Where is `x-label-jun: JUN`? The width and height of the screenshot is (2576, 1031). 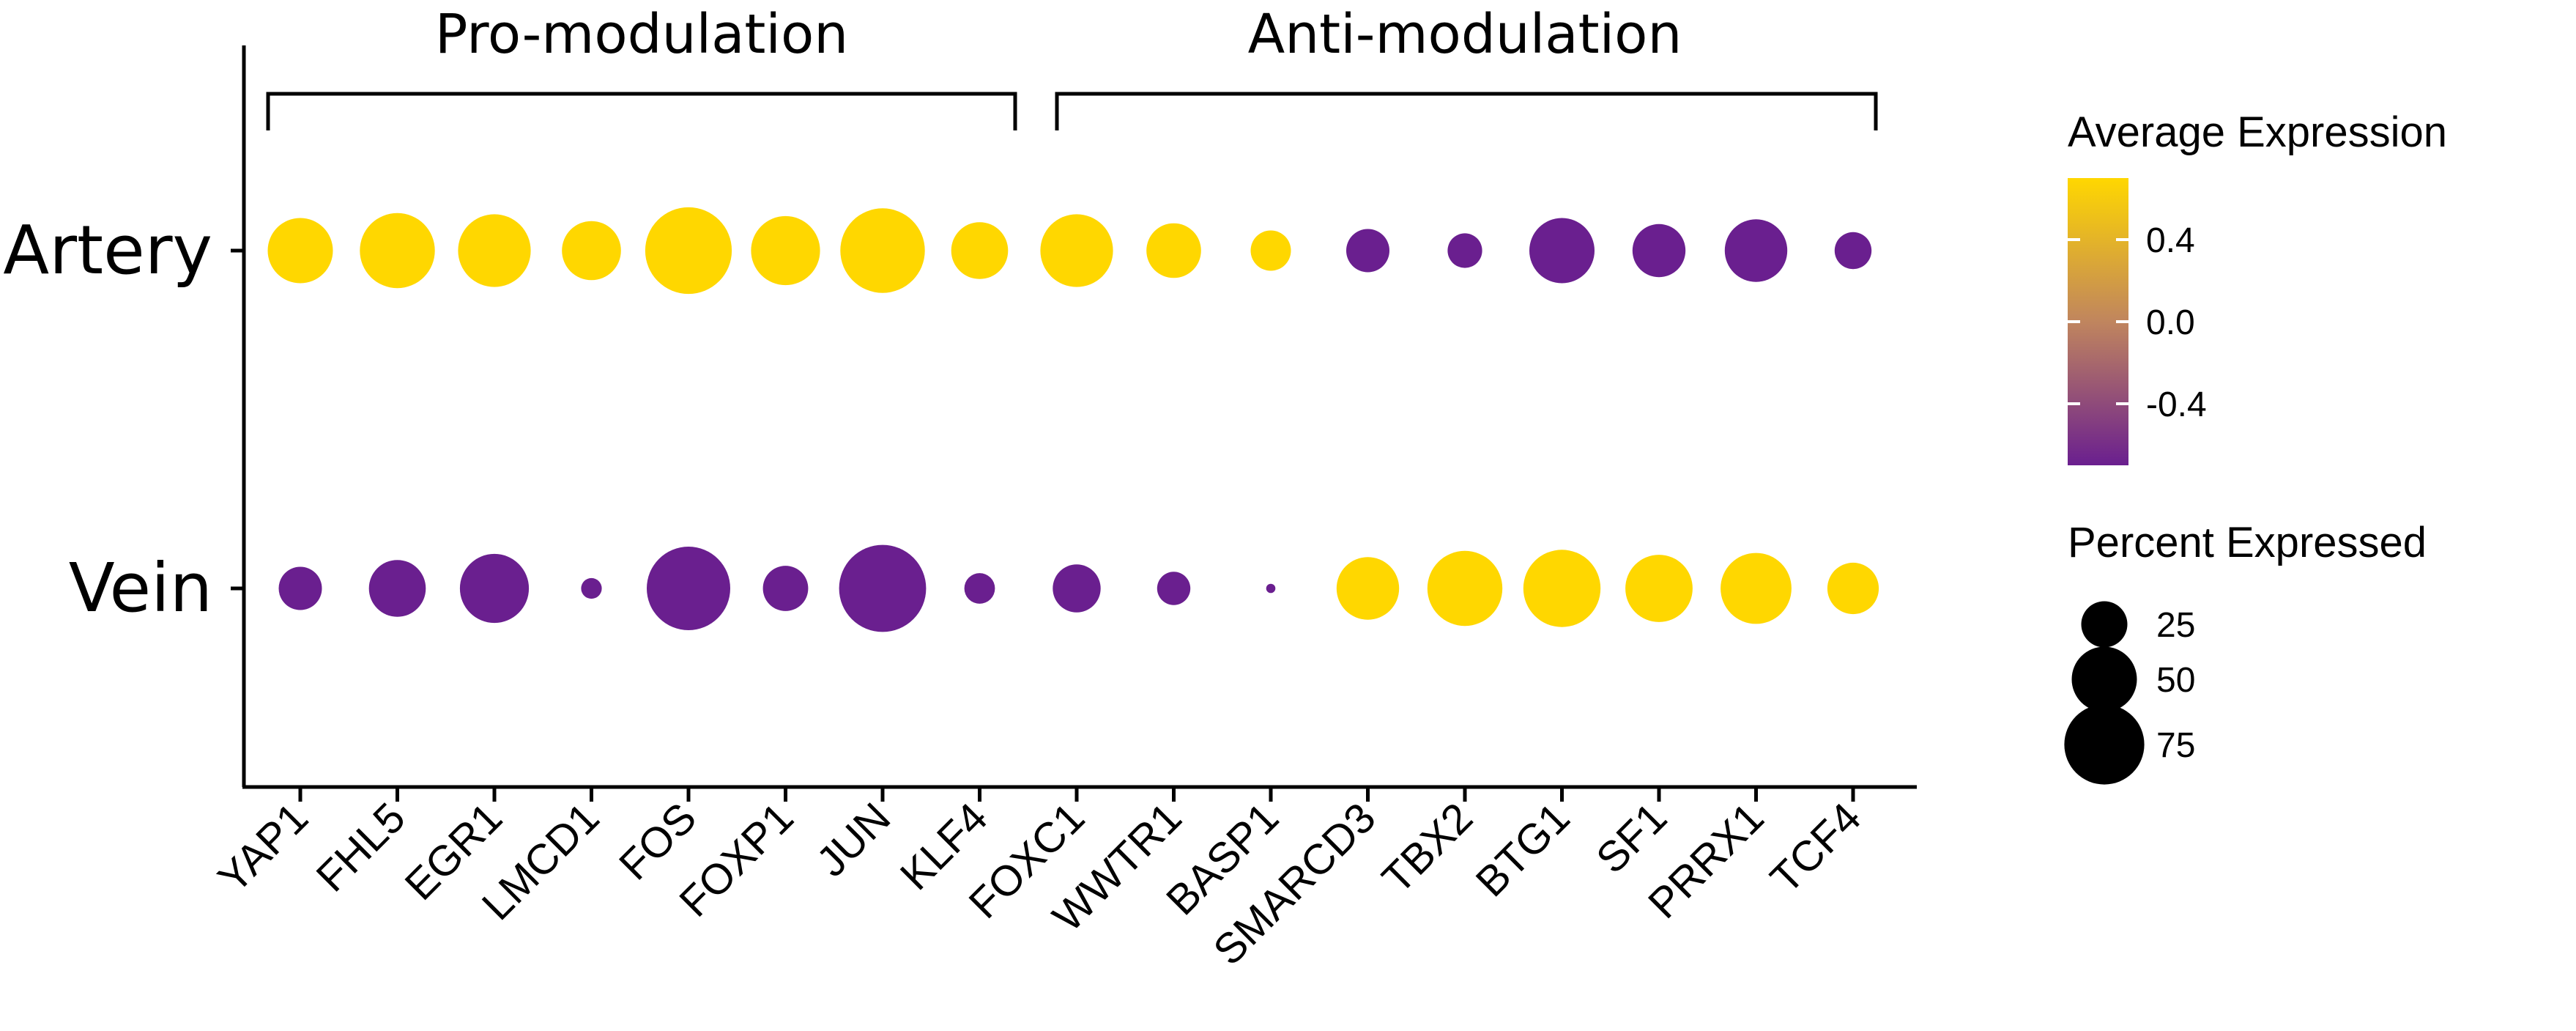
x-label-jun: JUN is located at coordinates (853, 840).